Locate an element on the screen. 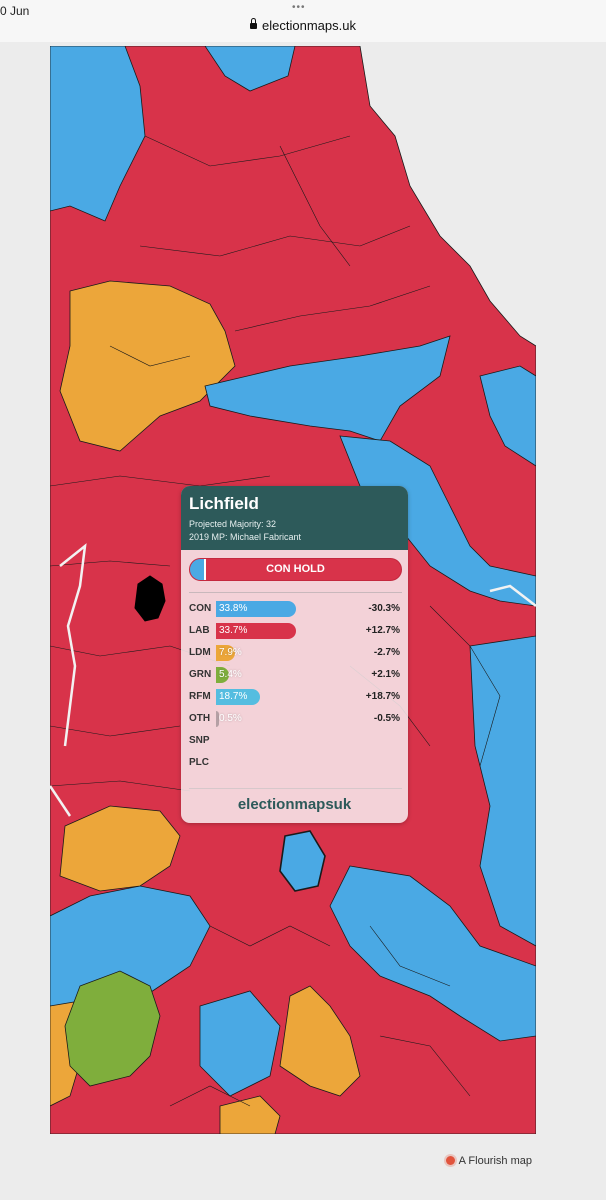  party-row-rfm: RFM 18.7% +18.7% is located at coordinates (294, 697).